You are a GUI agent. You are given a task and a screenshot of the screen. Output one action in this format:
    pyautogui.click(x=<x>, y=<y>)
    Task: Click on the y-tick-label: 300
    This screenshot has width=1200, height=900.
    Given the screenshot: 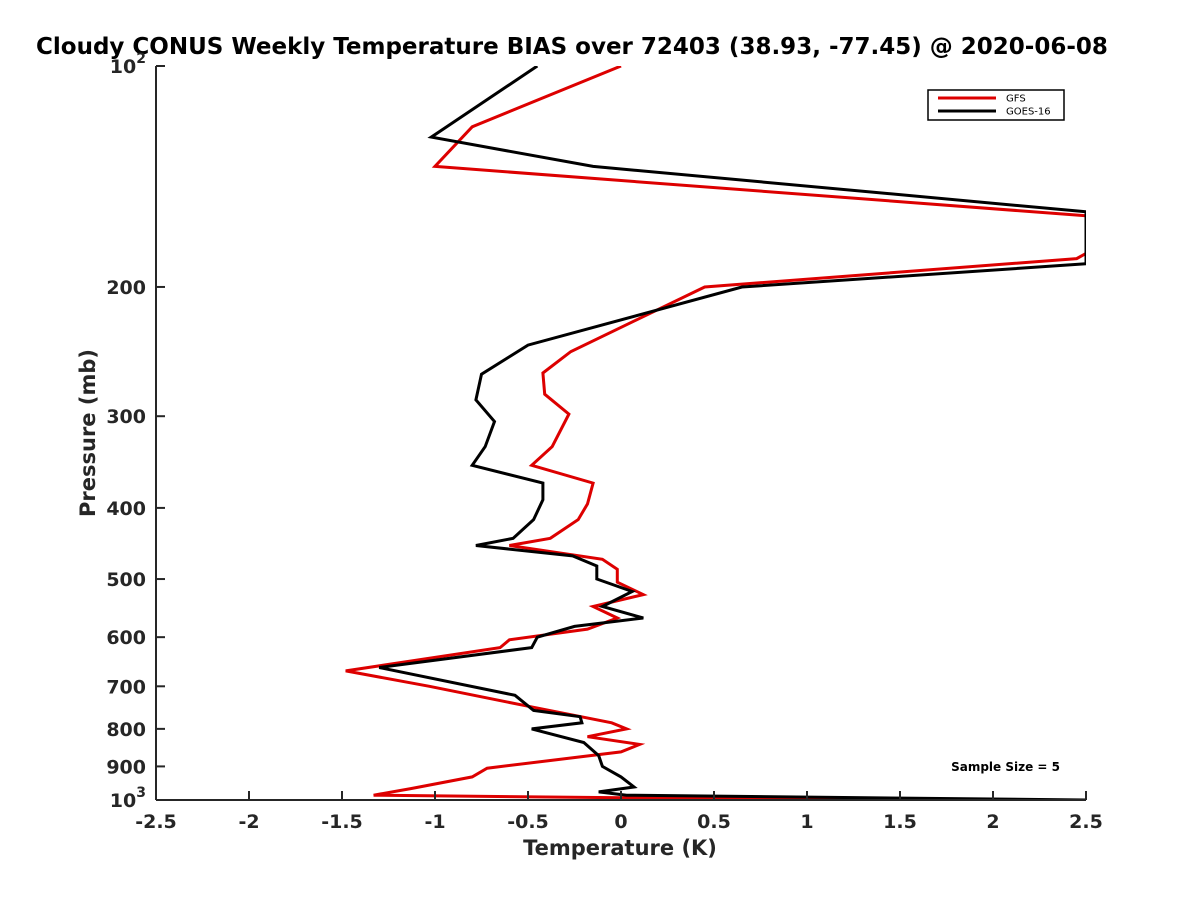 What is the action you would take?
    pyautogui.click(x=126, y=417)
    